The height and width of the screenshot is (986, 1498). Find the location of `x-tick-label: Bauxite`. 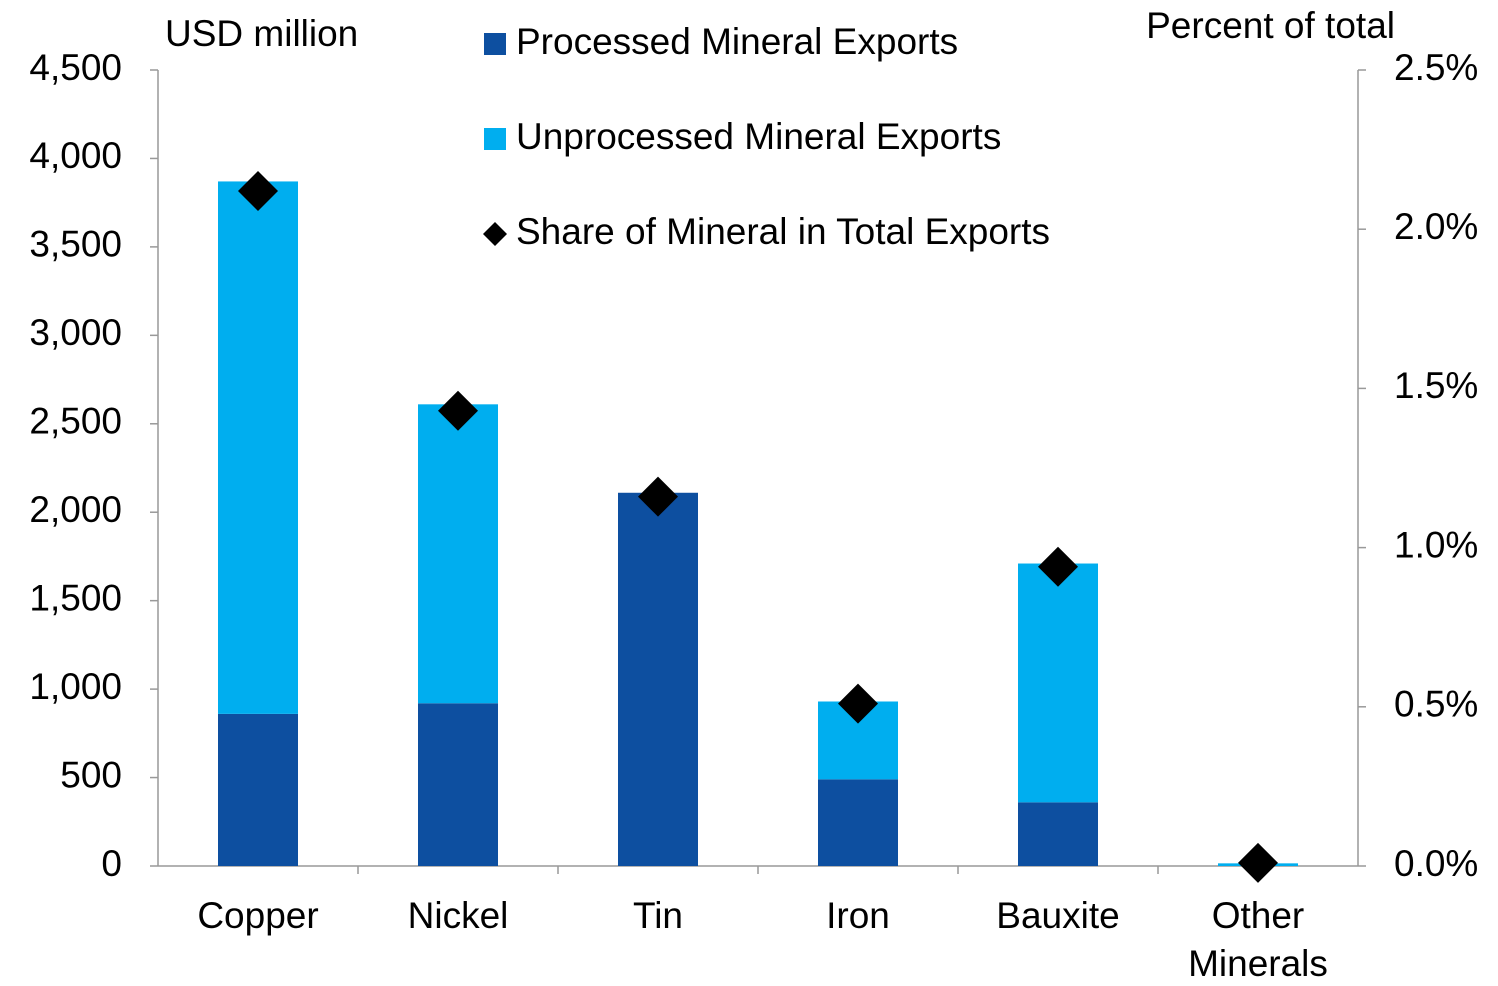

x-tick-label: Bauxite is located at coordinates (1057, 915).